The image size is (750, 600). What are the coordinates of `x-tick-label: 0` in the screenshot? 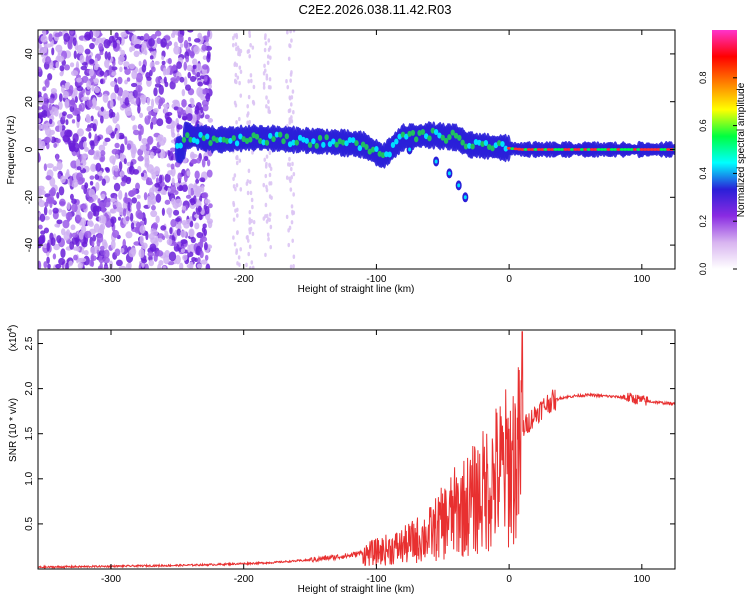 It's located at (509, 279).